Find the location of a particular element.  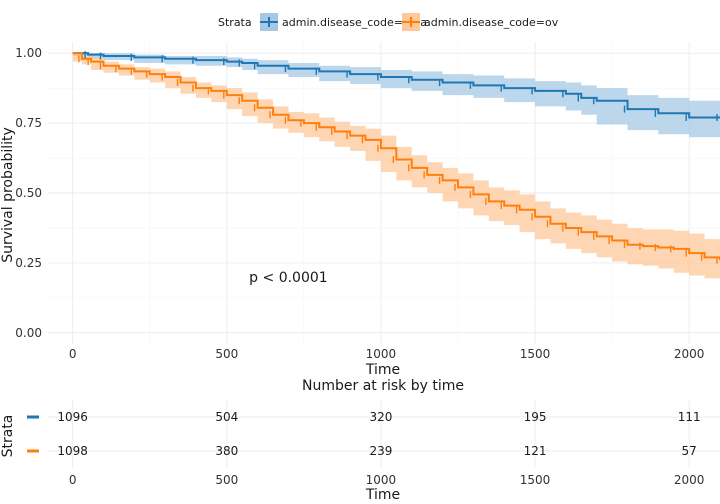

x-tick-label: 1500 is located at coordinates (535, 354).